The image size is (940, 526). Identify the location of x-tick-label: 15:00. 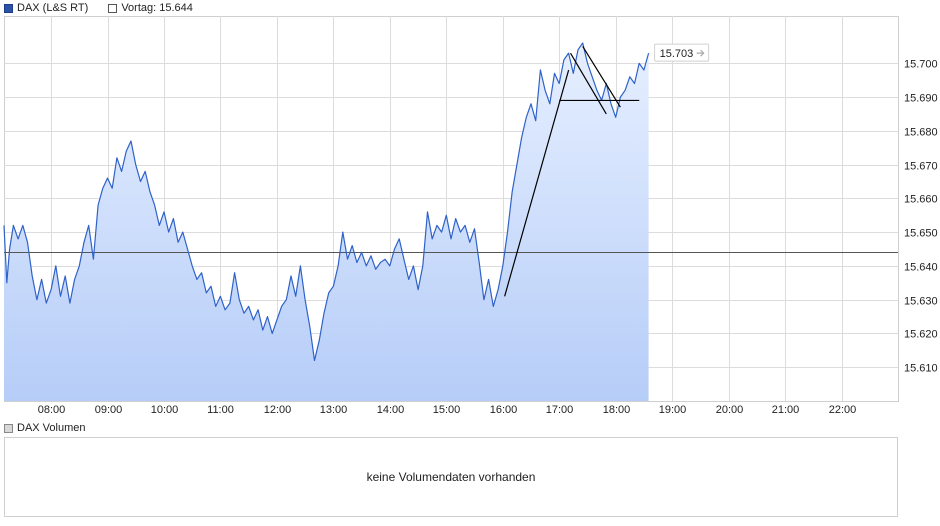
(447, 410).